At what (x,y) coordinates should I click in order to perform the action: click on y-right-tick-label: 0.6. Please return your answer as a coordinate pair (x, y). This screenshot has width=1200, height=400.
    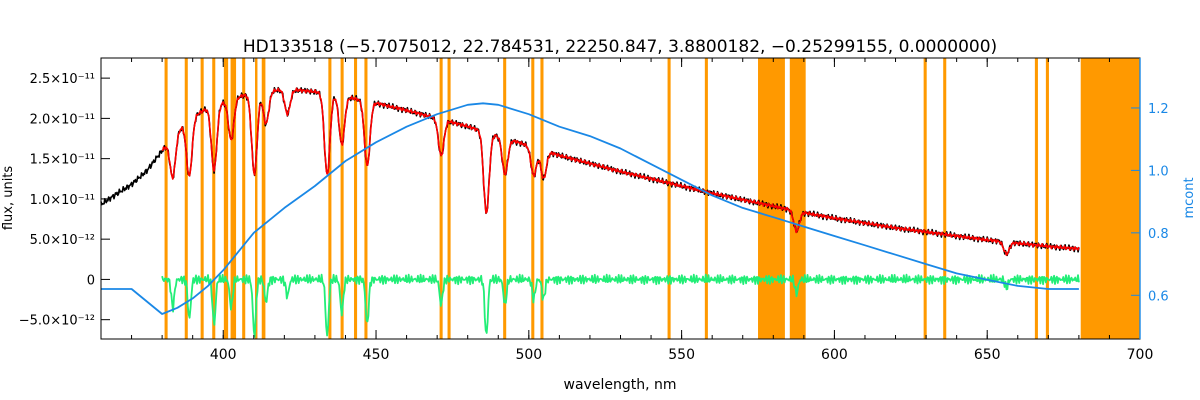
    Looking at the image, I should click on (1158, 296).